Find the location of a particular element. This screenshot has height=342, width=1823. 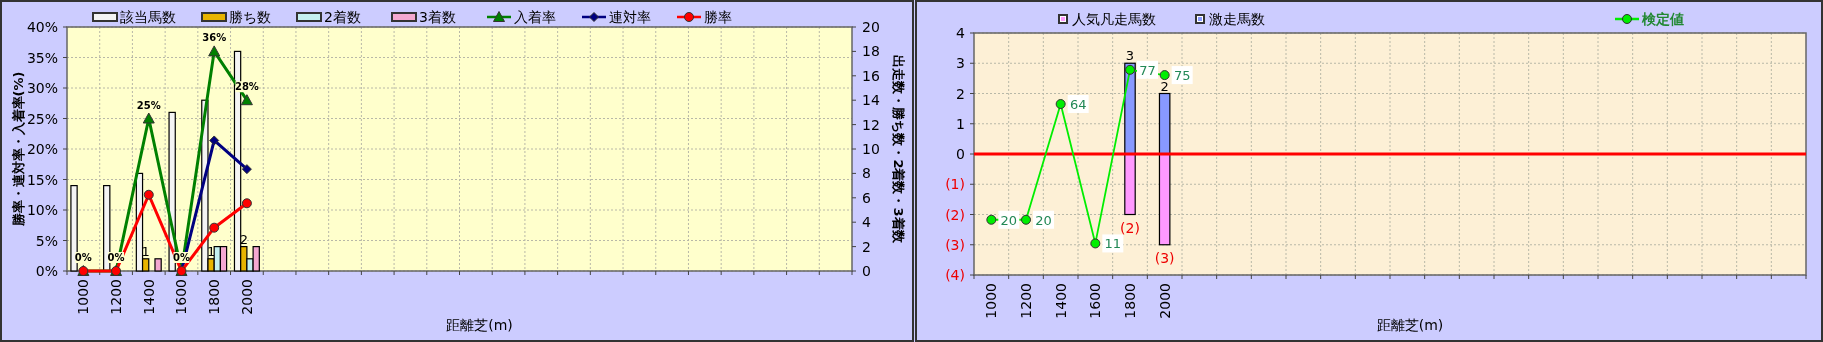

y-tick-label: 25% is located at coordinates (42, 118).